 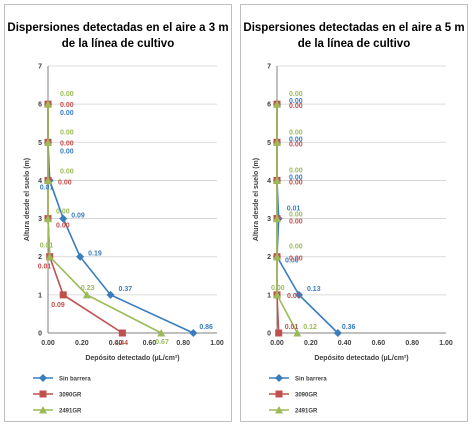 I want to click on data-label: 0.44, so click(x=121, y=343).